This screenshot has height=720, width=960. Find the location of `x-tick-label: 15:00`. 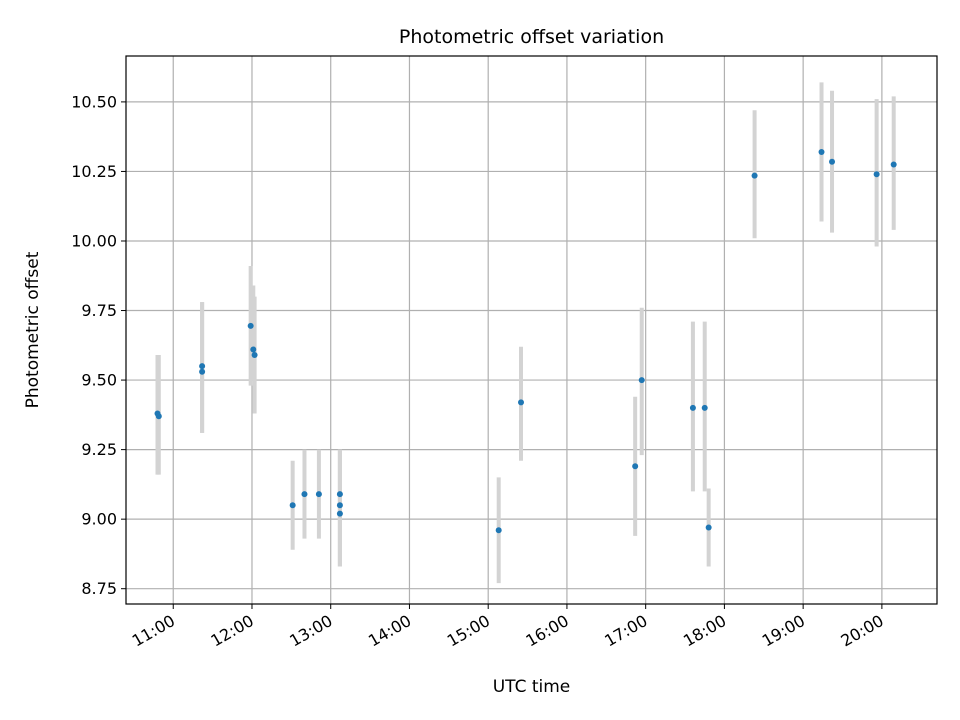

x-tick-label: 15:00 is located at coordinates (468, 631).